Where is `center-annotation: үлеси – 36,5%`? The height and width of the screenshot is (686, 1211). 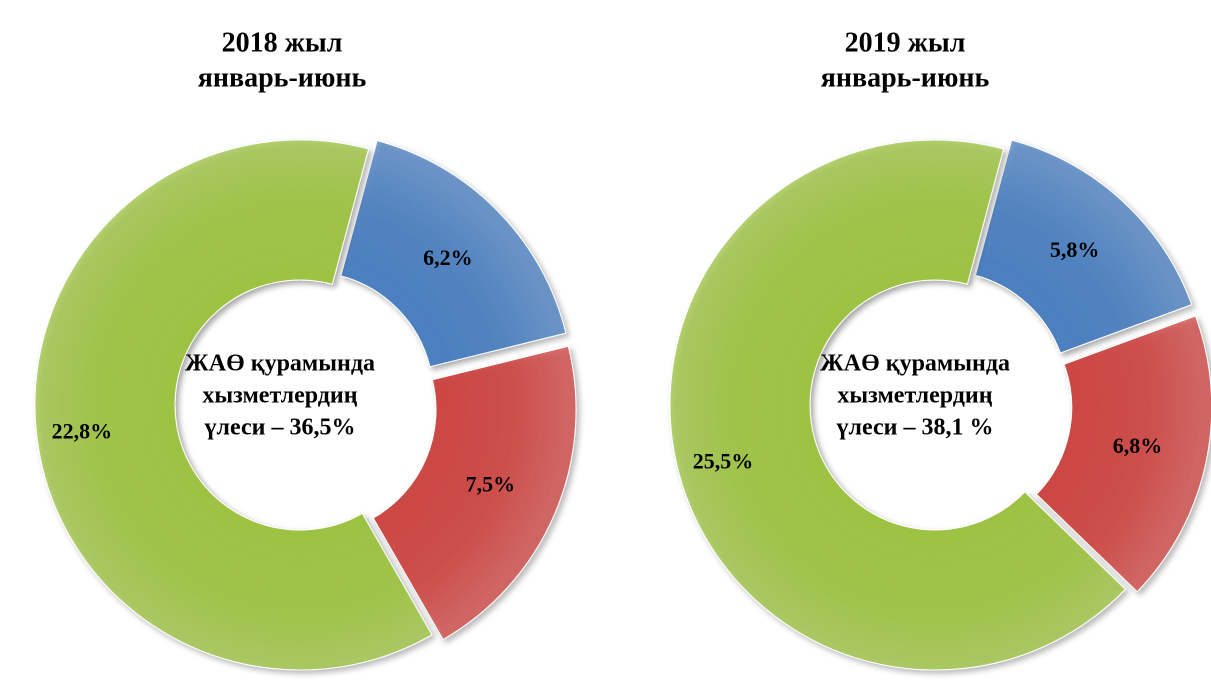
center-annotation: үлеси – 36,5% is located at coordinates (280, 428).